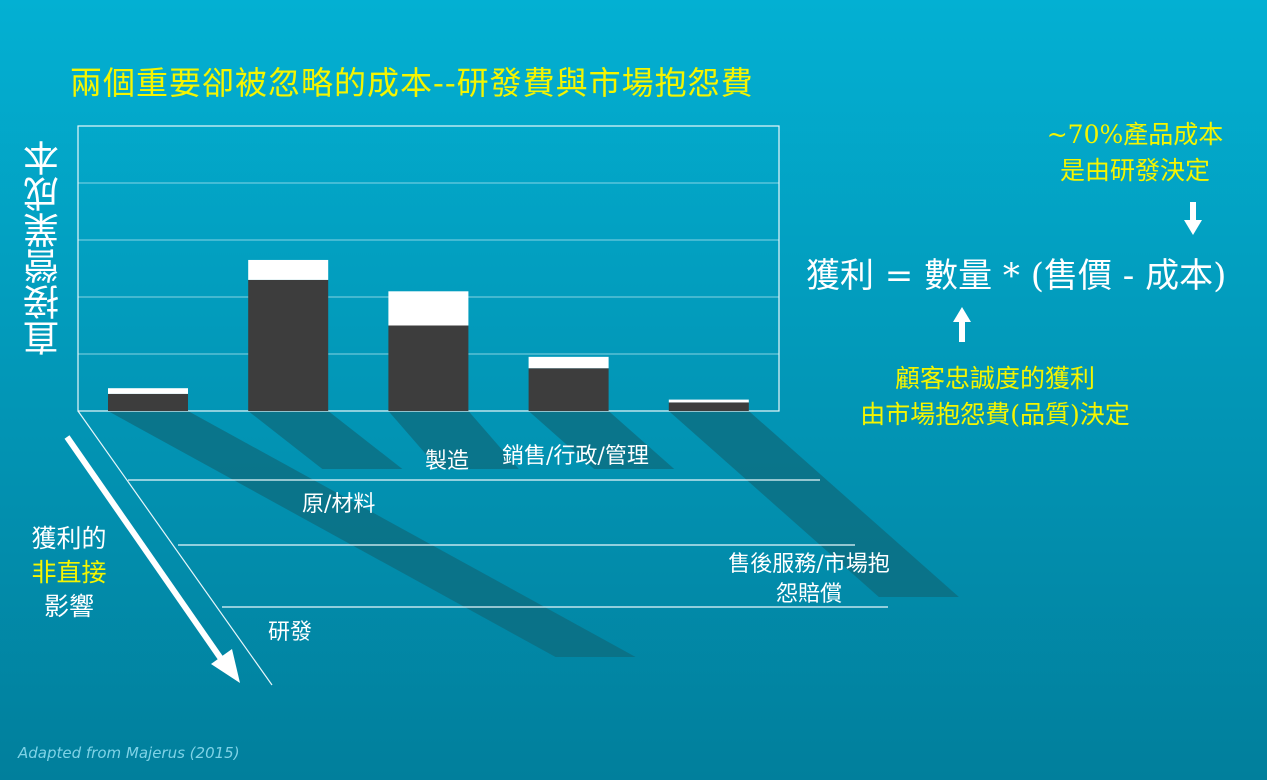  I want to click on rnd-cost-note: ~70%產品成本 是由研發決定, so click(1135, 153).